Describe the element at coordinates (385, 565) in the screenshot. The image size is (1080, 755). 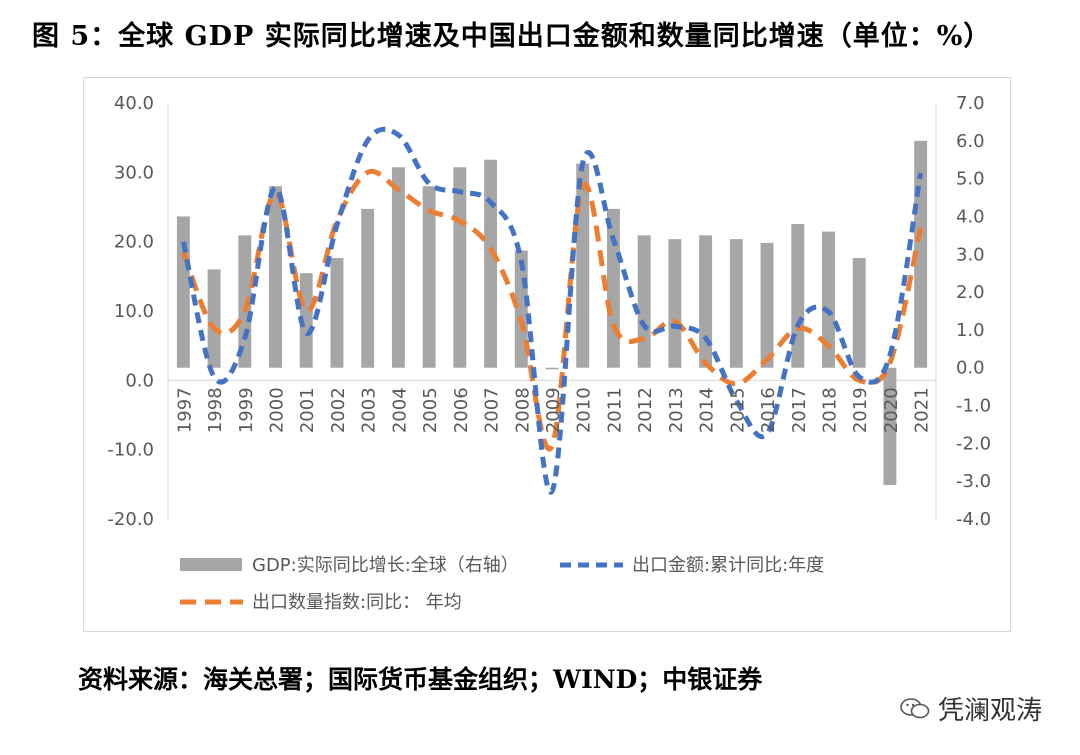
I see `legend-label-gdp: GDP:实际同比增长:全球（右轴）` at that location.